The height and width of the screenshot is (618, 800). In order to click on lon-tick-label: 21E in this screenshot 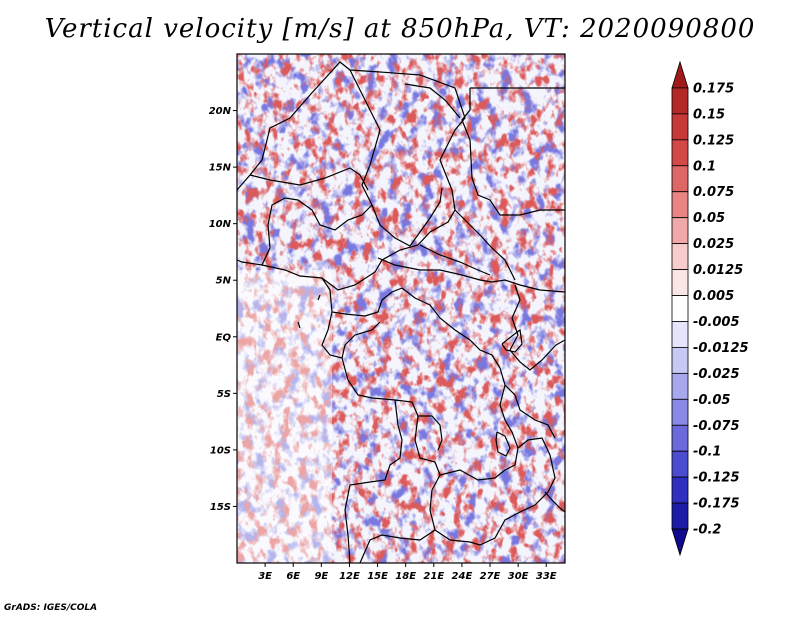, I will do `click(433, 576)`.